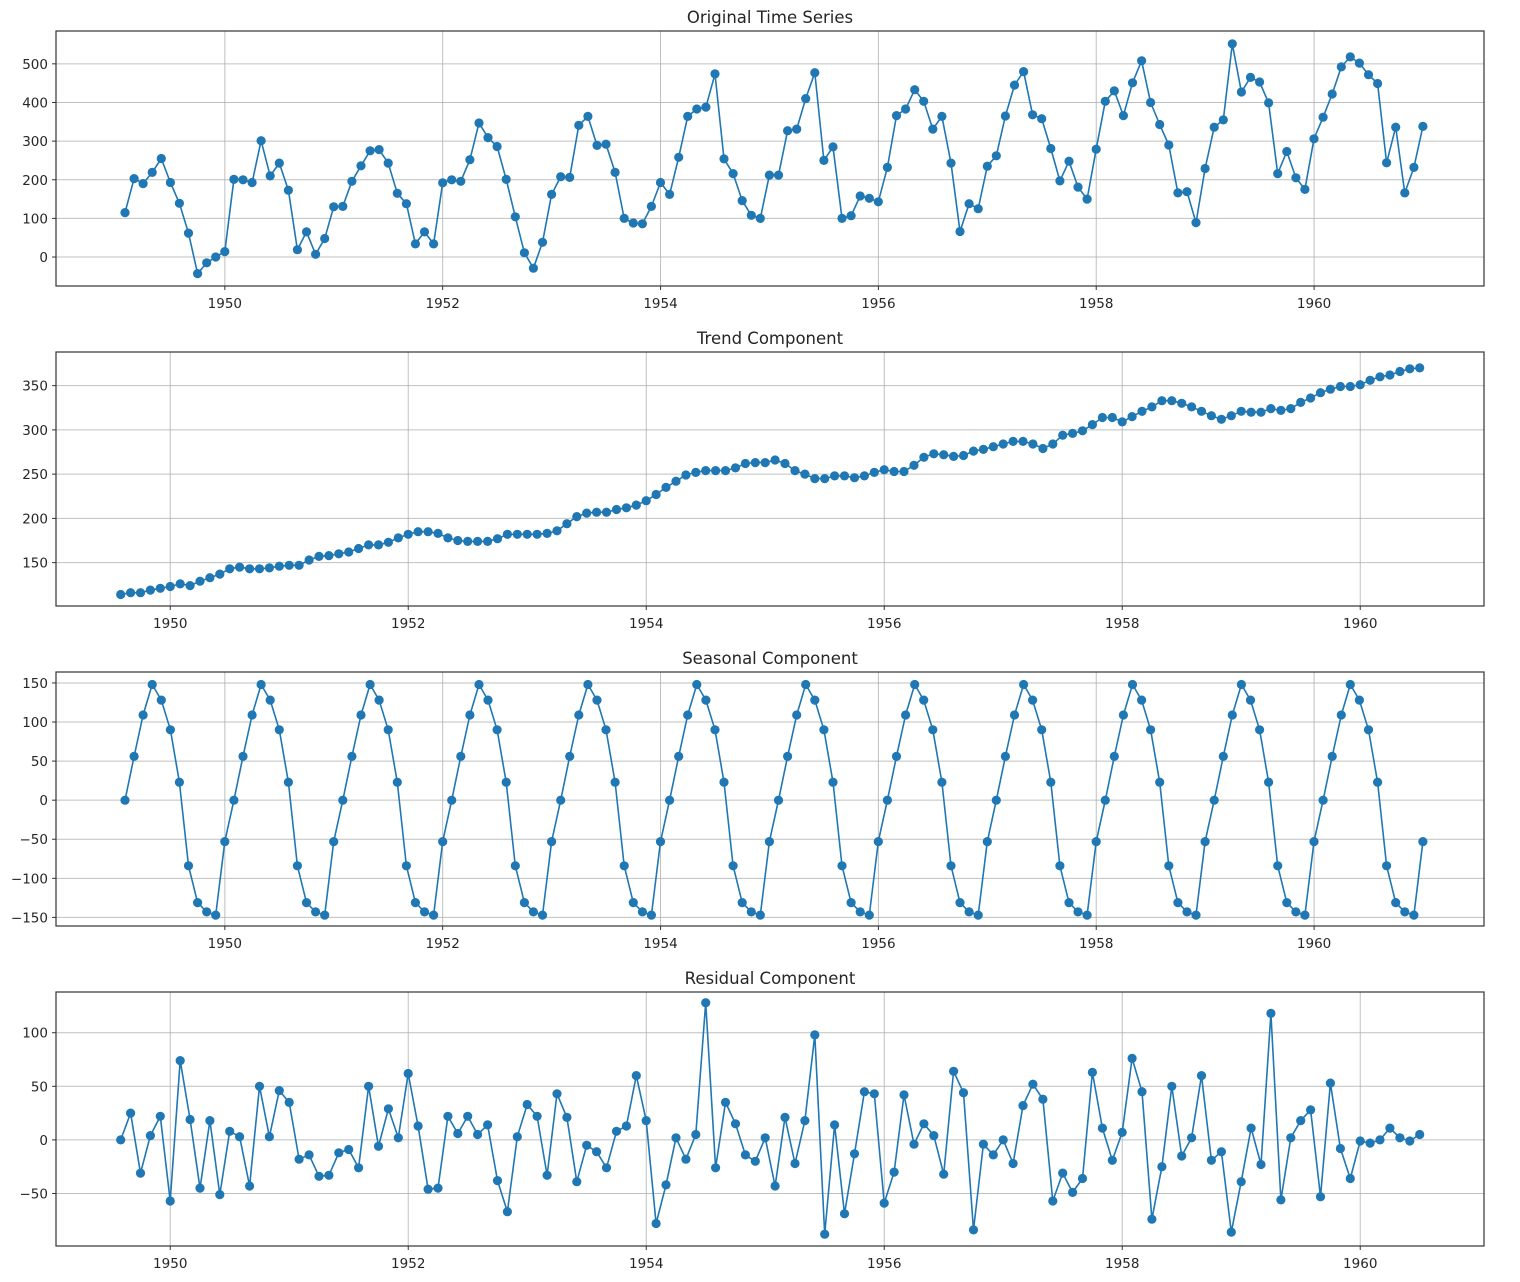 This screenshot has height=1282, width=1520. I want to click on y-axis: 150 200 250 300 350, so click(39, 475).